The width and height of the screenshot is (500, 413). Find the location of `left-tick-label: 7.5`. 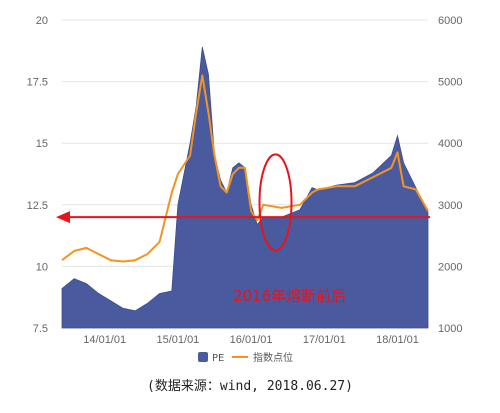

left-tick-label: 7.5 is located at coordinates (40, 329).